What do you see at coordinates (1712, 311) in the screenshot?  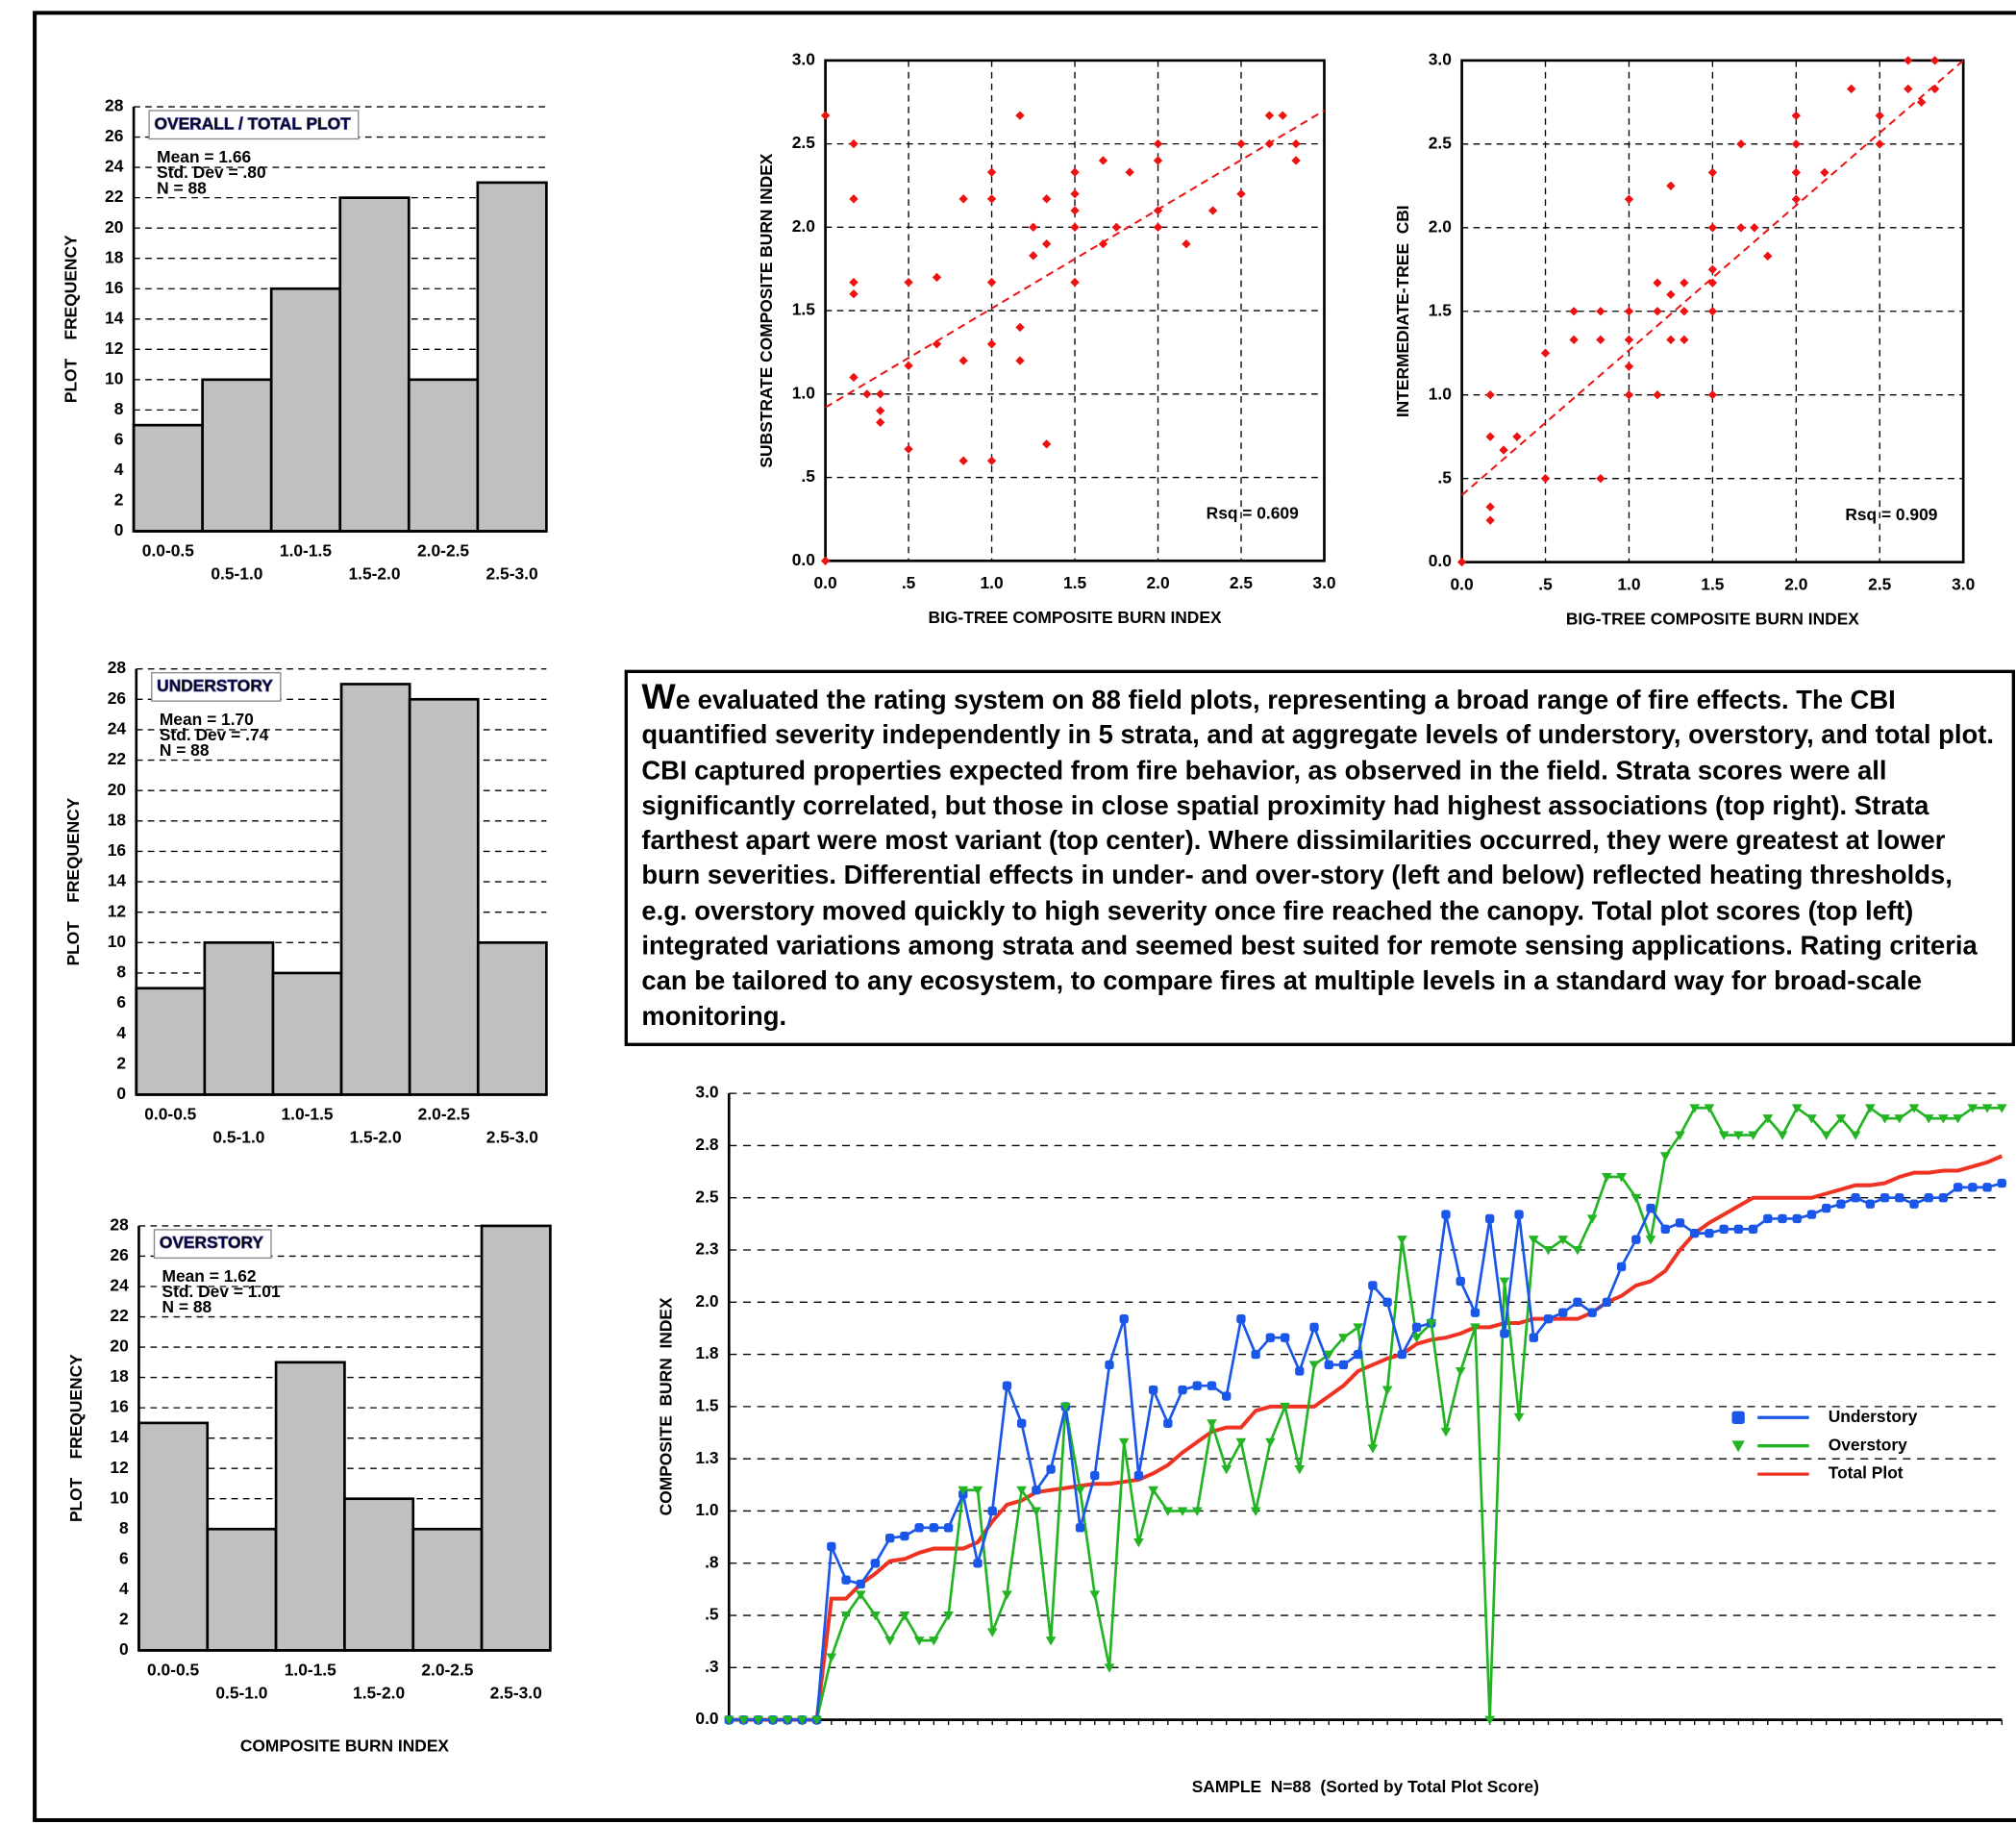 I see `plot-frame` at bounding box center [1712, 311].